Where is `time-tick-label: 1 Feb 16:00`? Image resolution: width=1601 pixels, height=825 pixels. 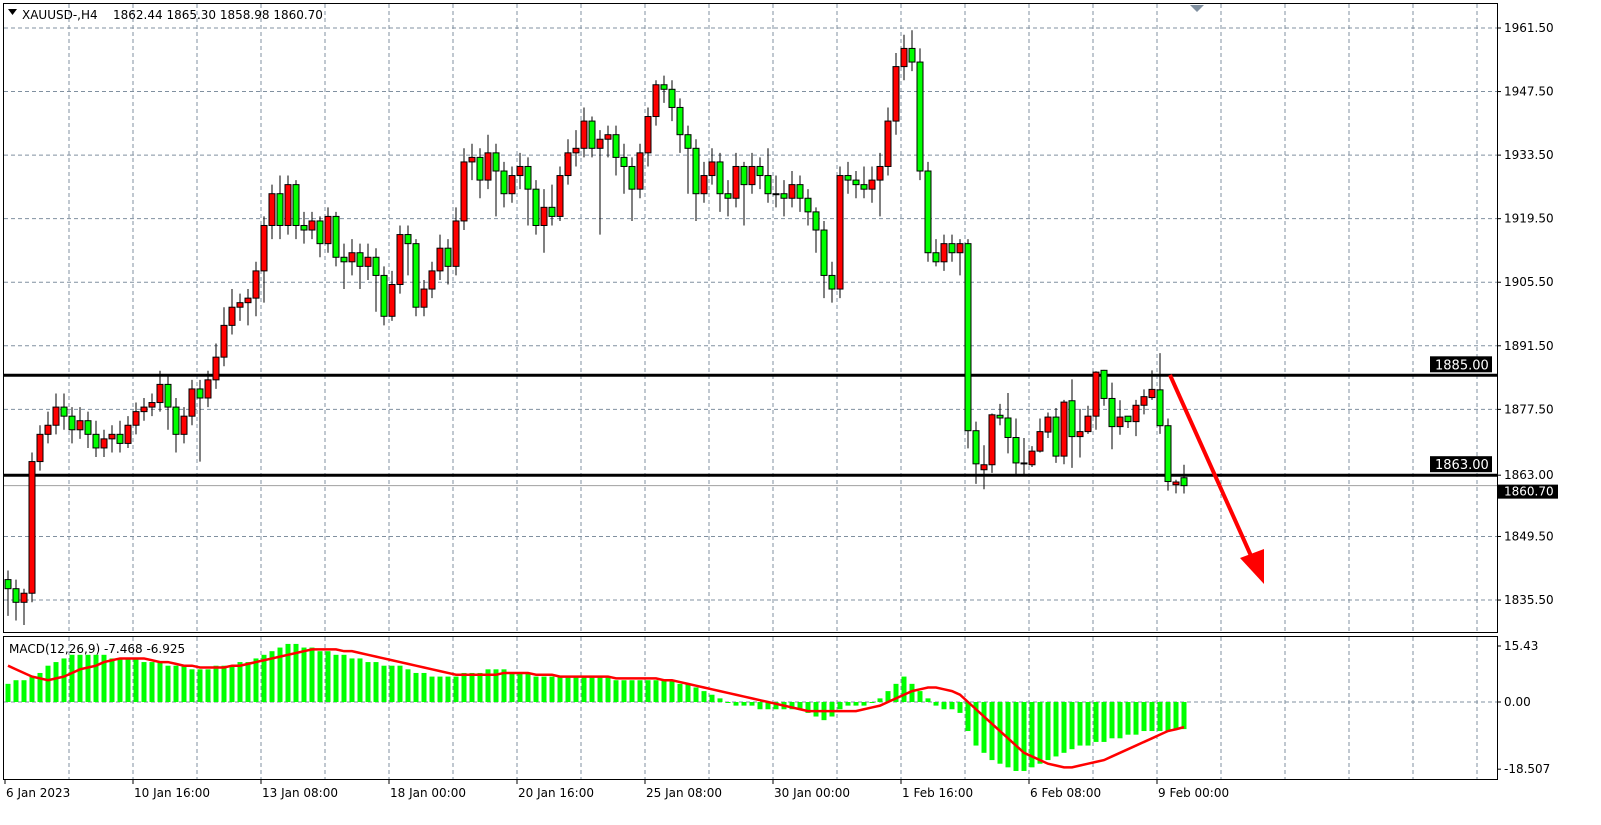
time-tick-label: 1 Feb 16:00 is located at coordinates (937, 793).